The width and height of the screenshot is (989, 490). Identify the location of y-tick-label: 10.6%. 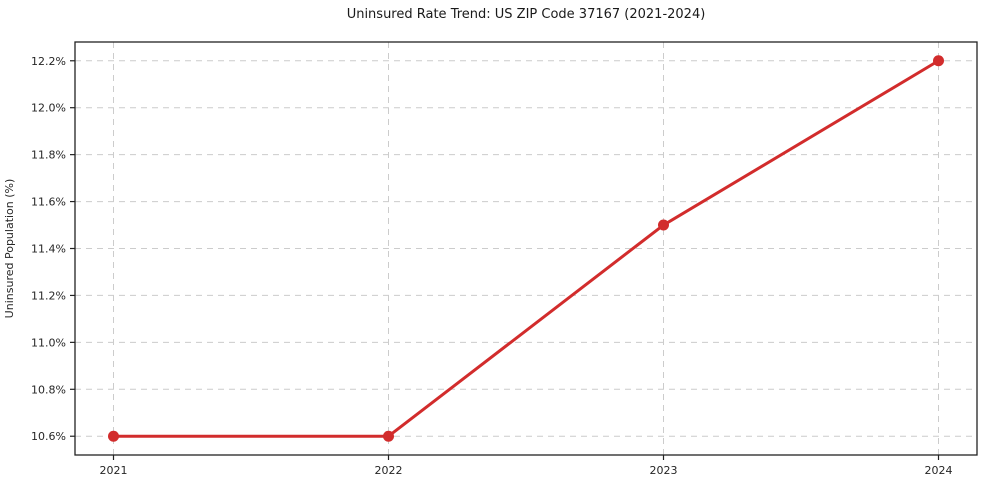
(48, 436).